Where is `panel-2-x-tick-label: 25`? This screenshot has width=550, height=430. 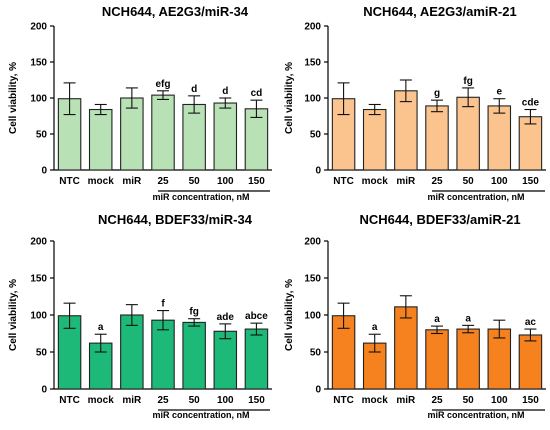
panel-2-x-tick-label: 25 is located at coordinates (437, 181).